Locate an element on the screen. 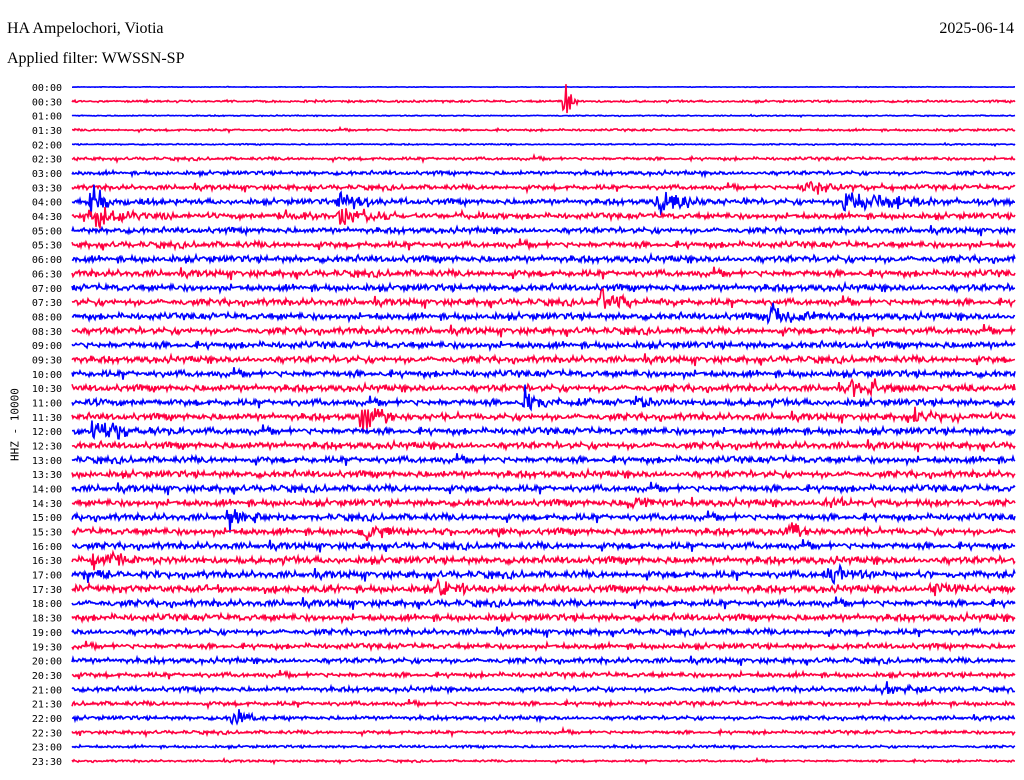 This screenshot has height=780, width=1024. time-tick-label: 17:00 is located at coordinates (47, 576).